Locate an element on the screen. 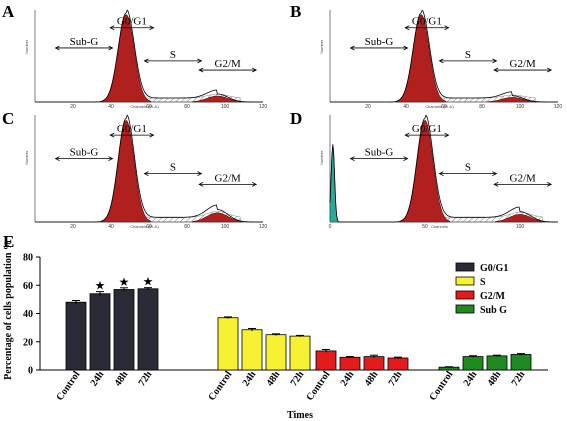 This screenshot has width=567, height=421. bar-group-subg: Control 24h 48h 72h is located at coordinates (479, 378).